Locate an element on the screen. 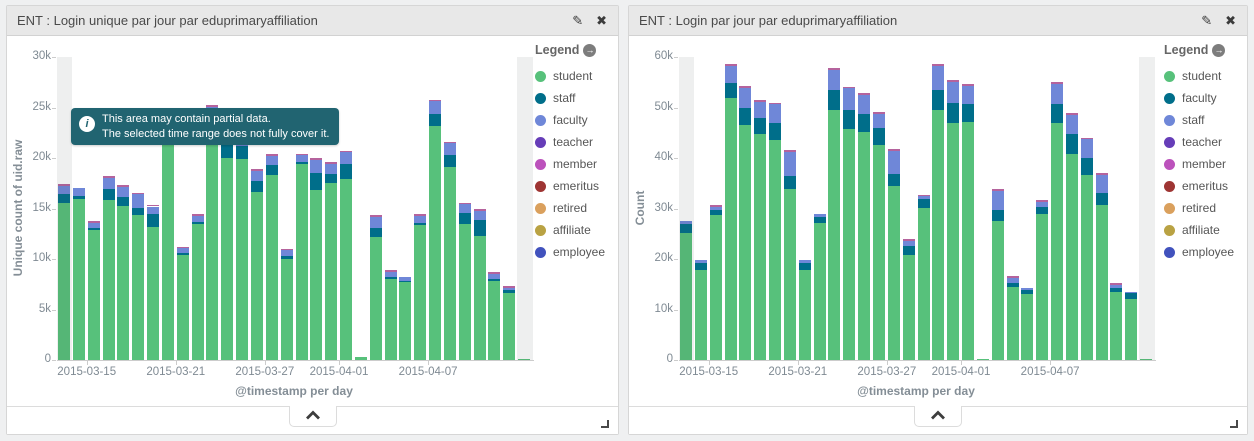 This screenshot has width=1254, height=441. legend-item-staff: staff is located at coordinates (1204, 120).